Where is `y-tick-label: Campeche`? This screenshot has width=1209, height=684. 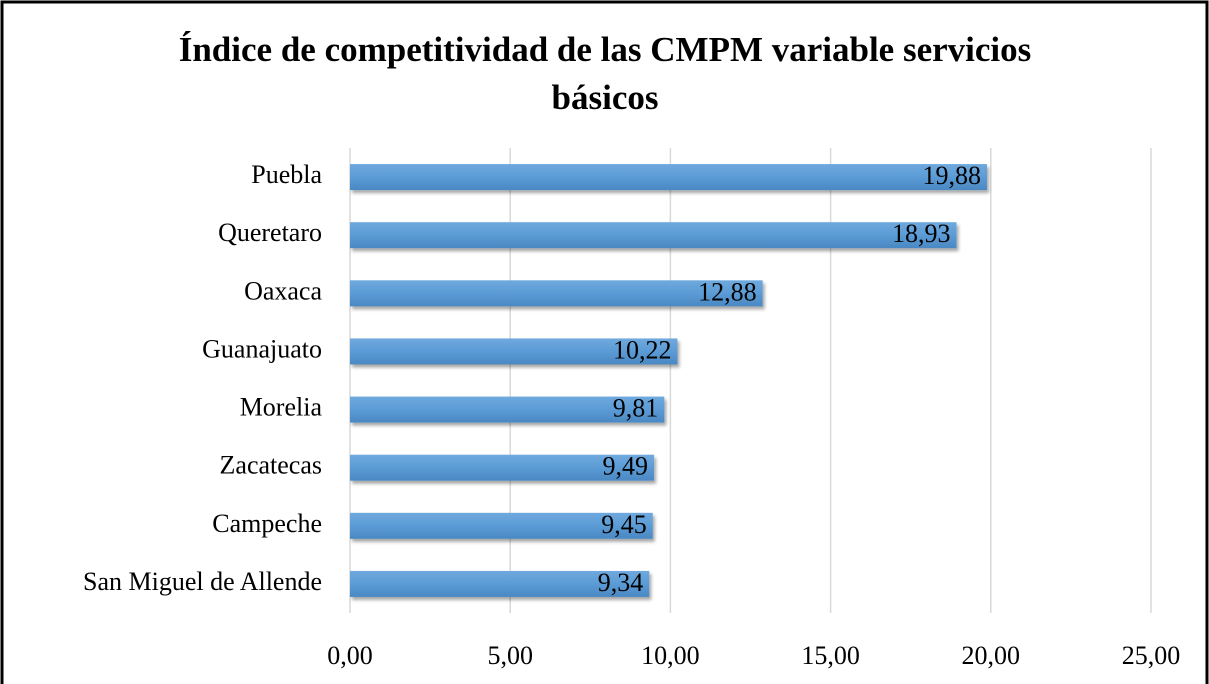
y-tick-label: Campeche is located at coordinates (267, 523).